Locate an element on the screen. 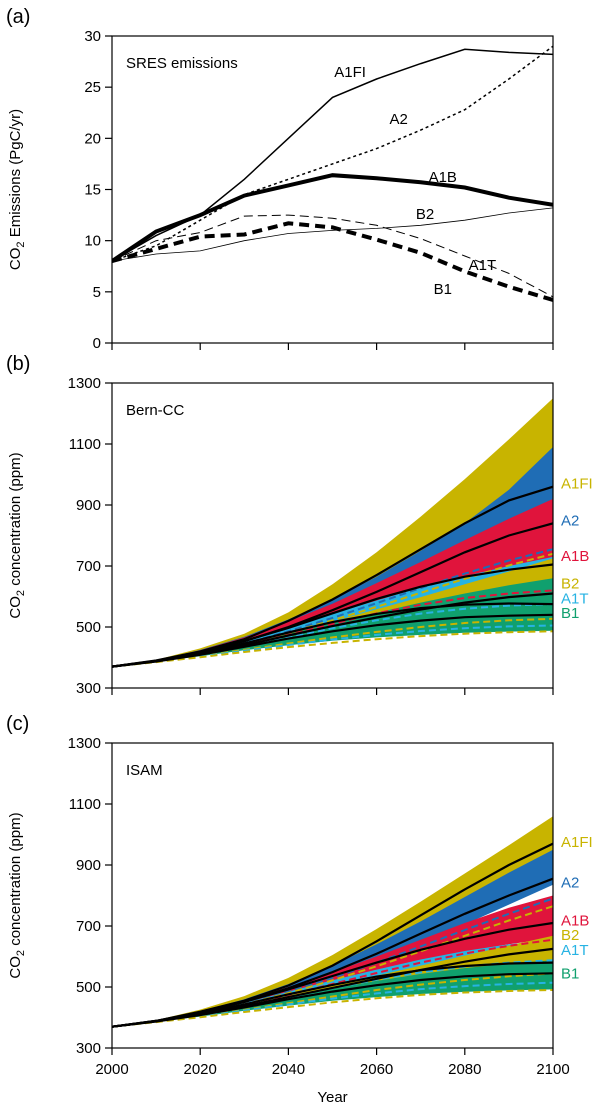  y-tick-label: 0 is located at coordinates (97, 343).